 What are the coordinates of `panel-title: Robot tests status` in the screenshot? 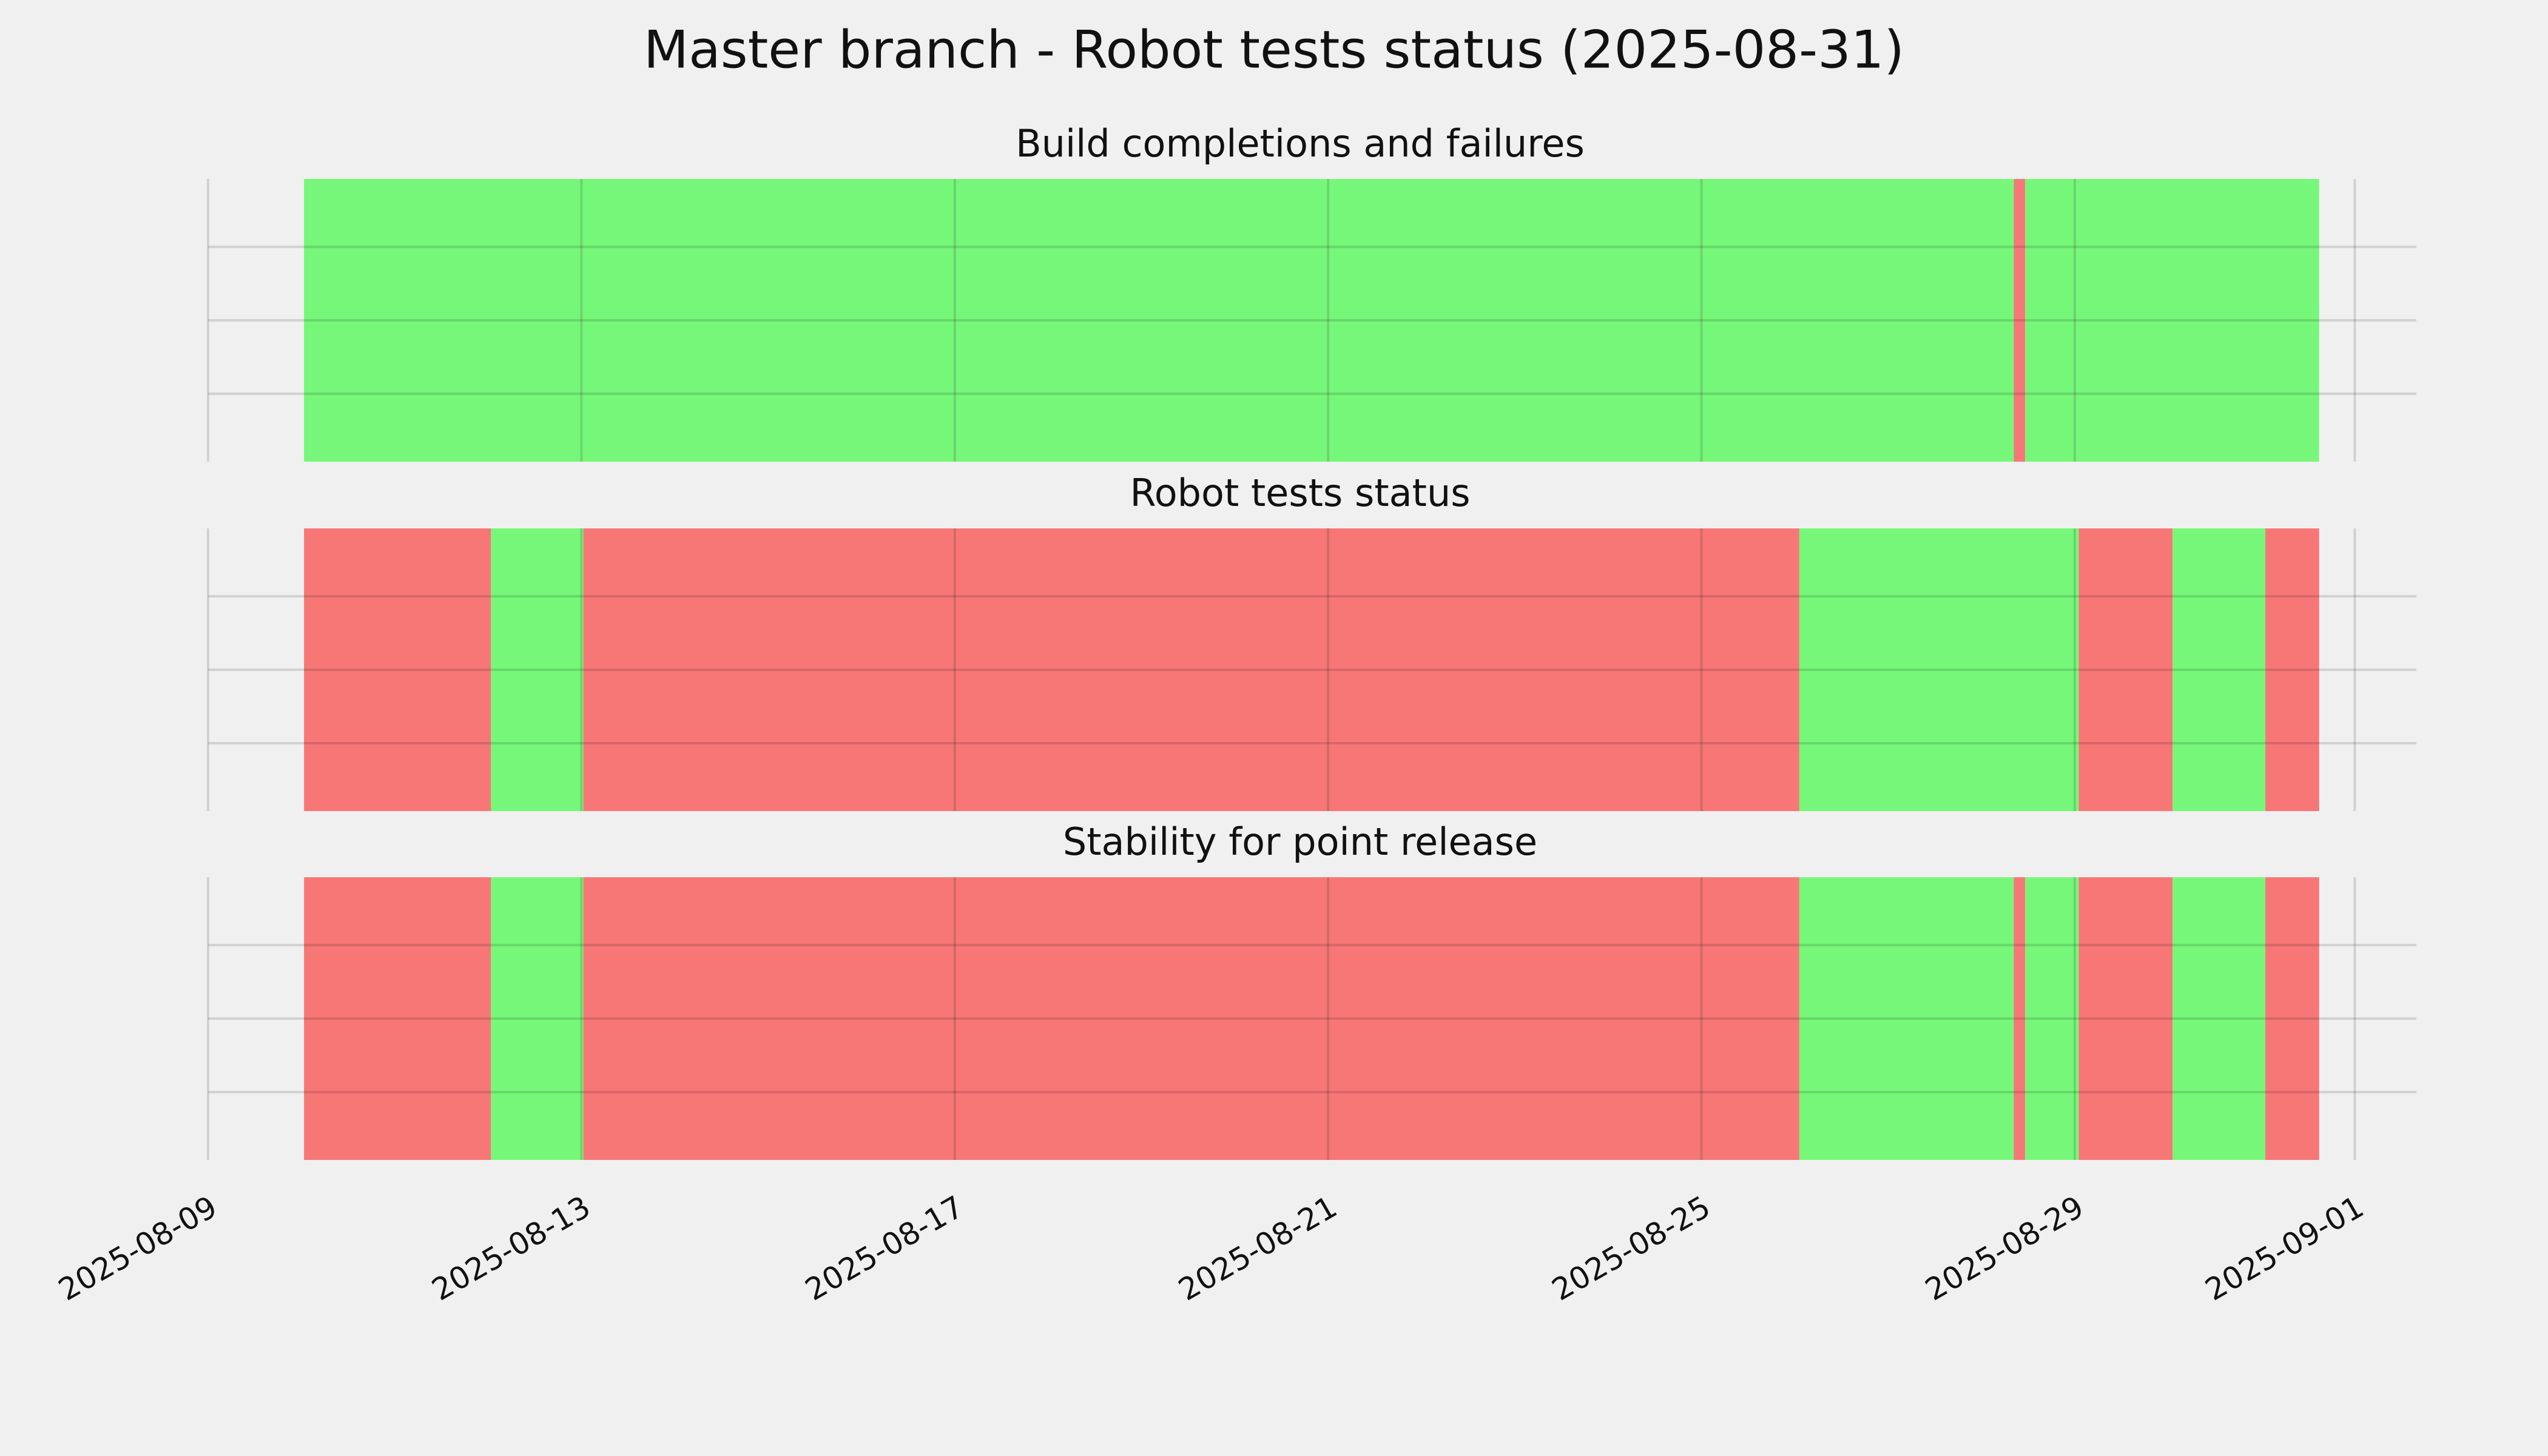 It's located at (1300, 493).